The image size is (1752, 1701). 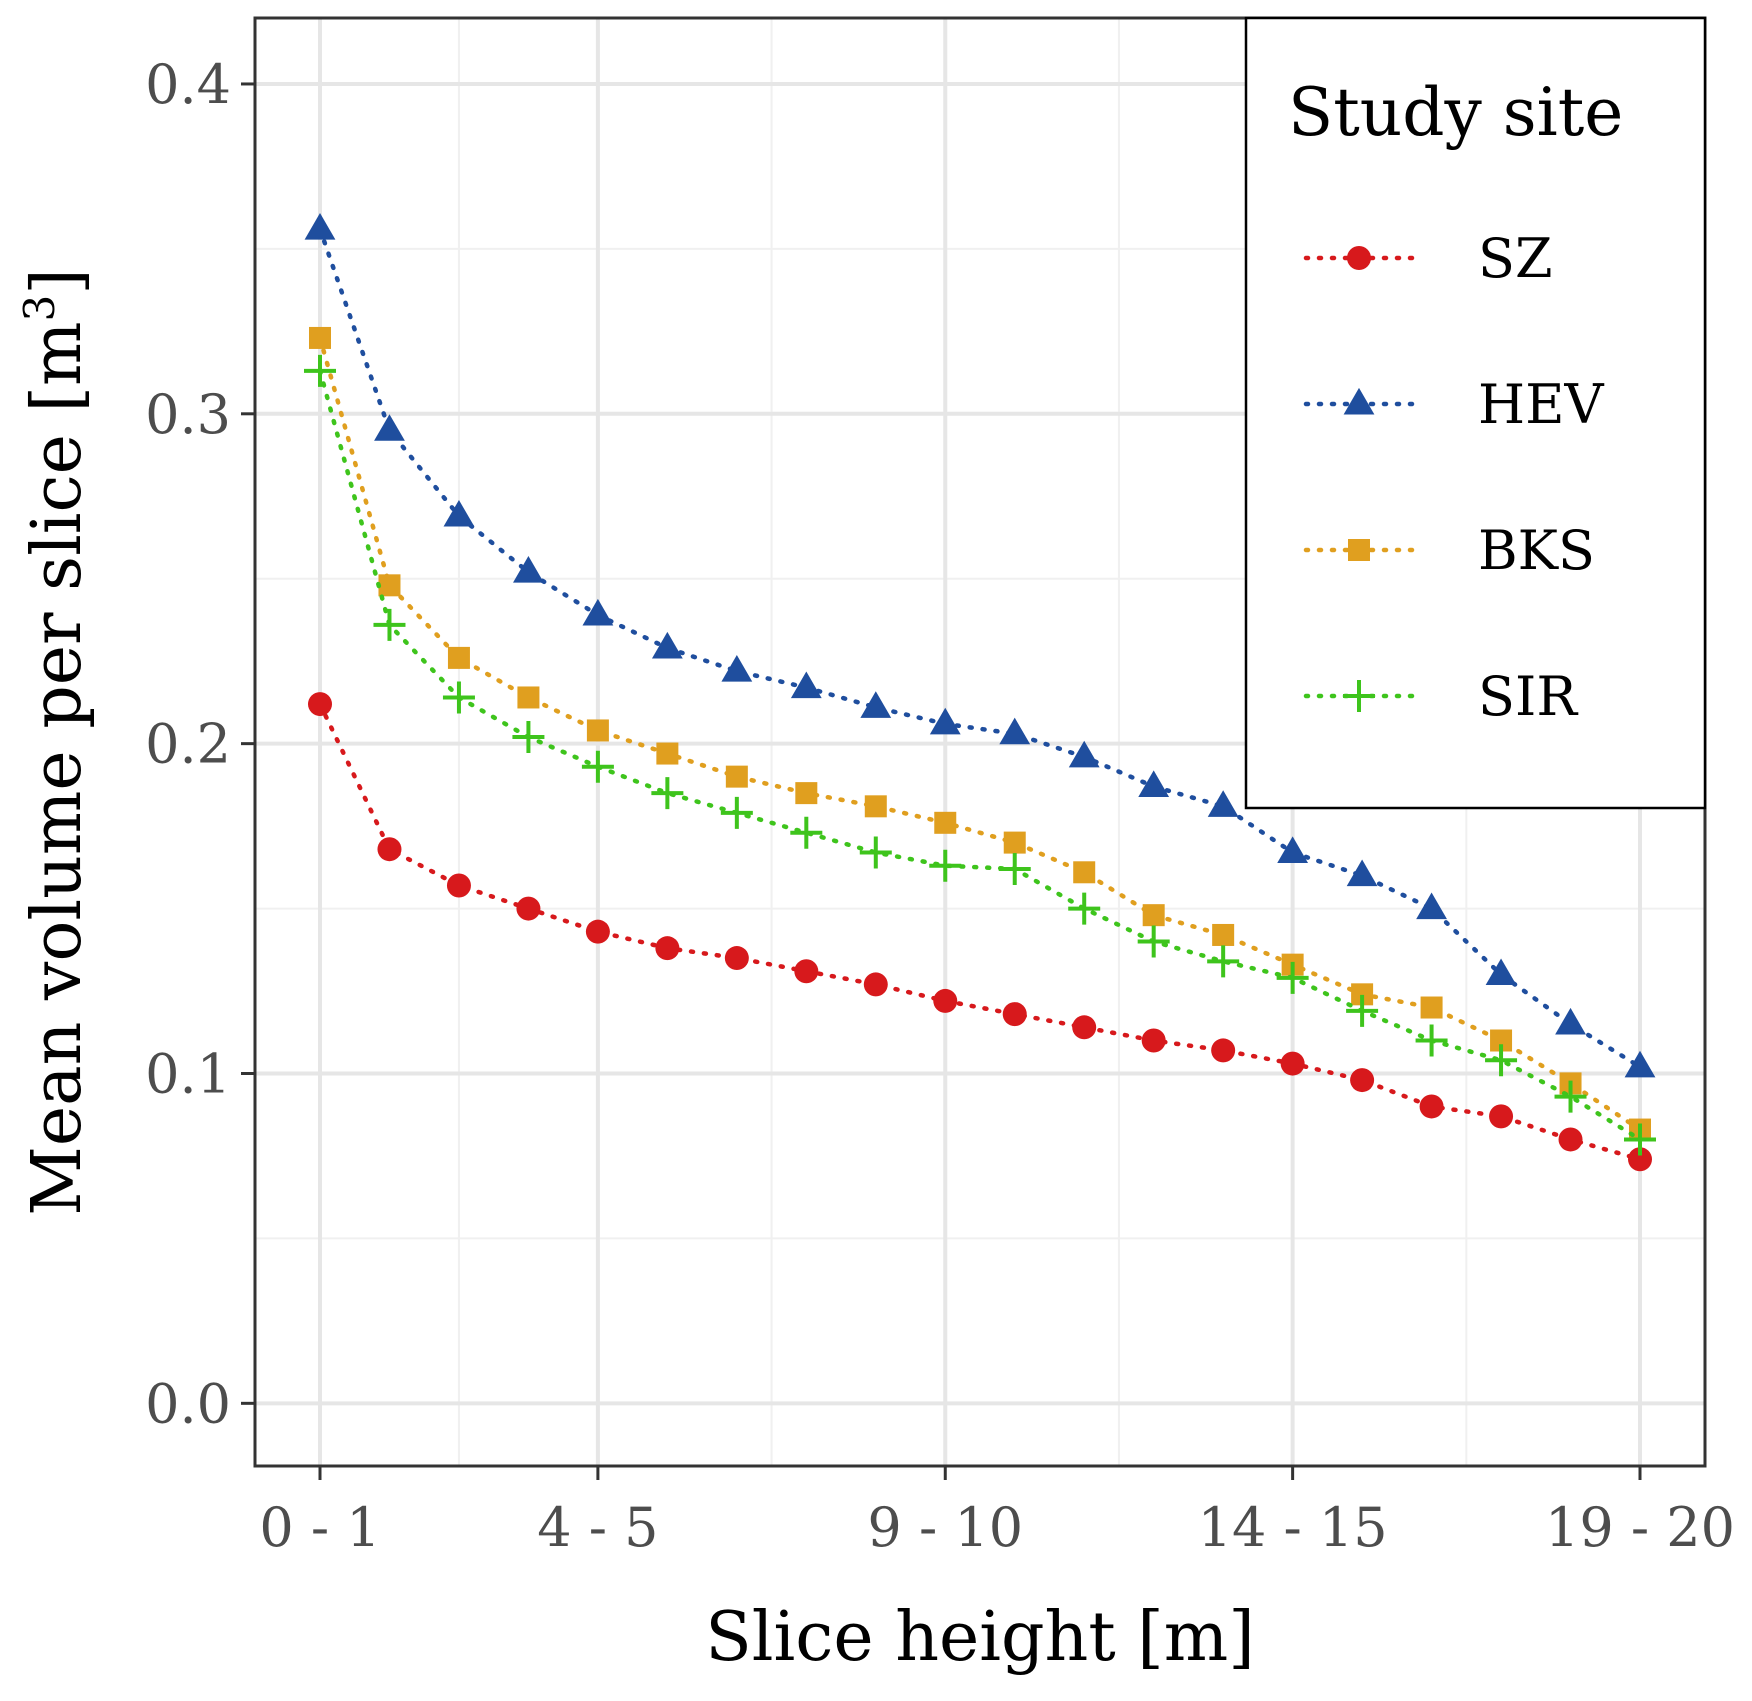 I want to click on y-tick-label: 0.3, so click(x=188, y=414).